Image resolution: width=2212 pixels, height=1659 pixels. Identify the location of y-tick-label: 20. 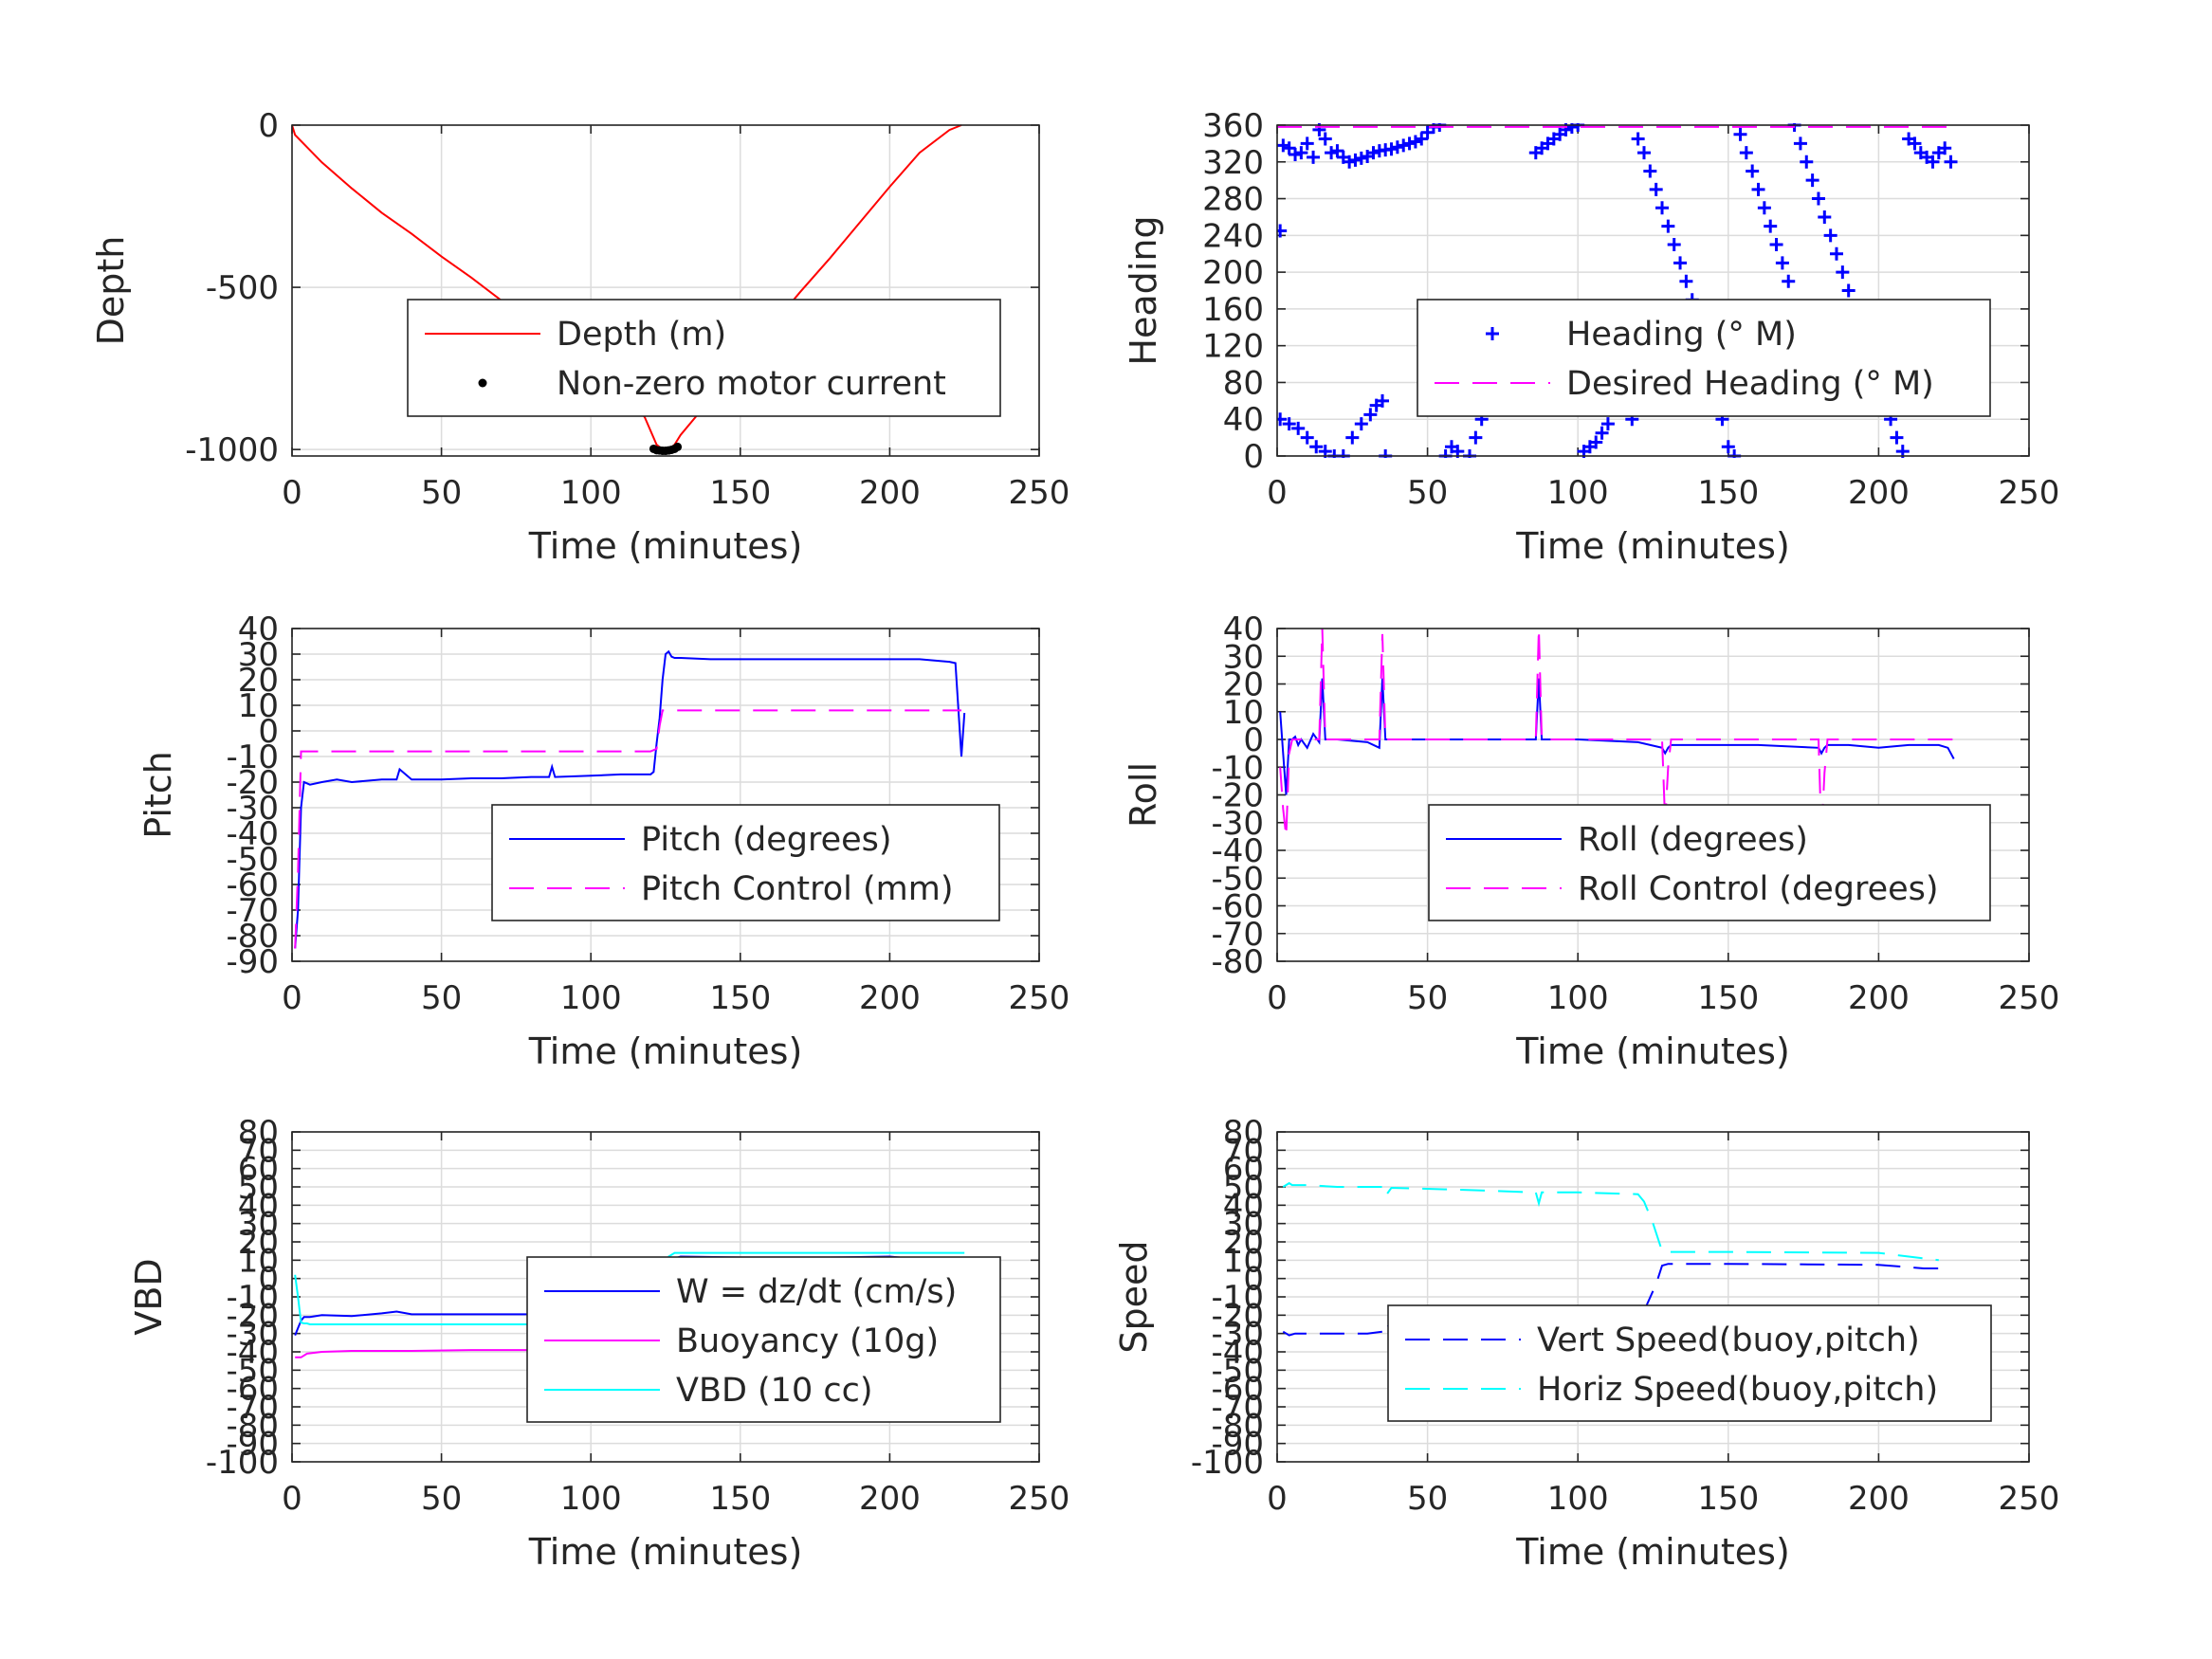
(1243, 1243).